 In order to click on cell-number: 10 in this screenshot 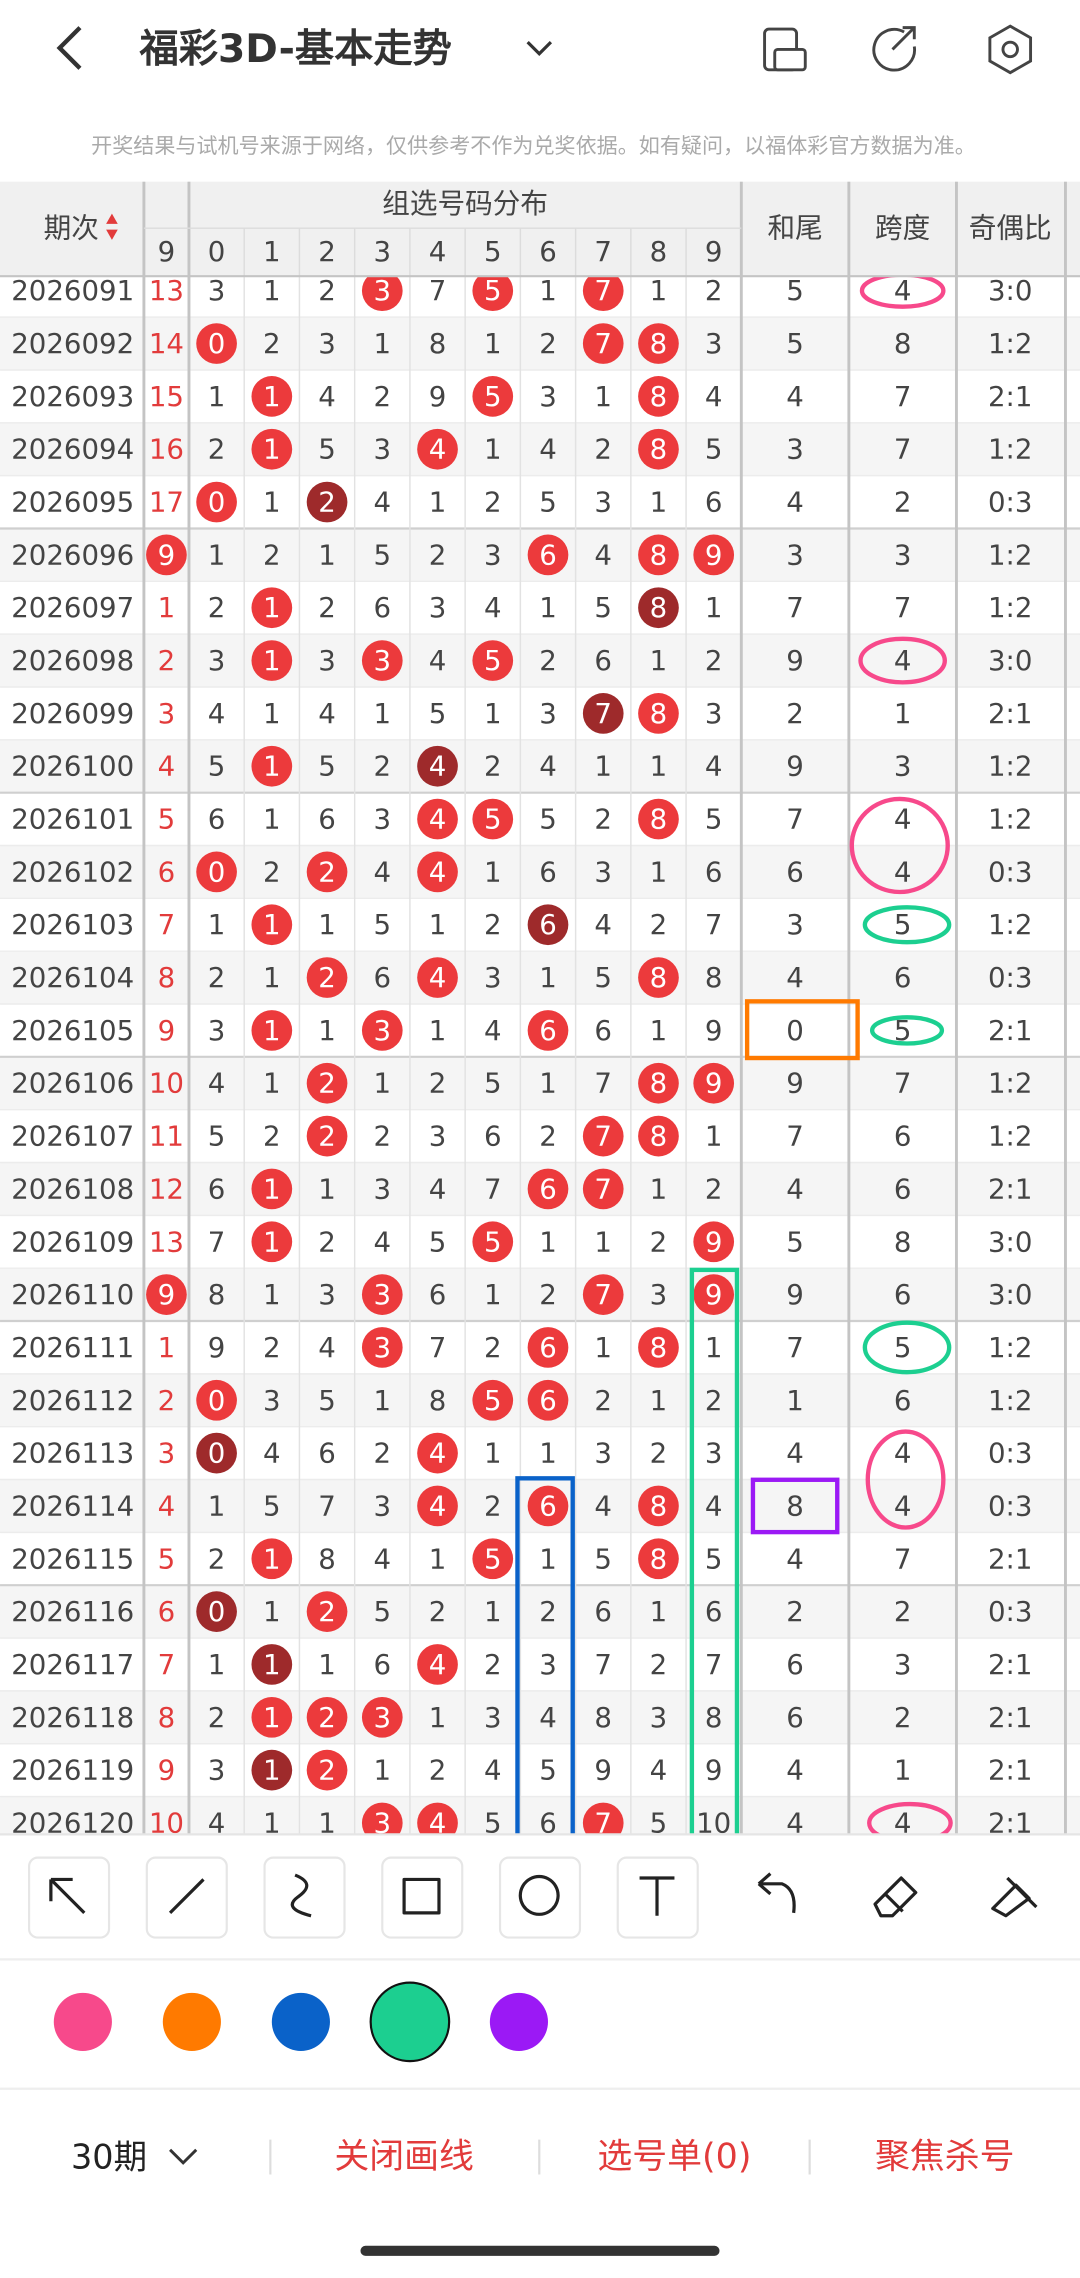, I will do `click(166, 1083)`.